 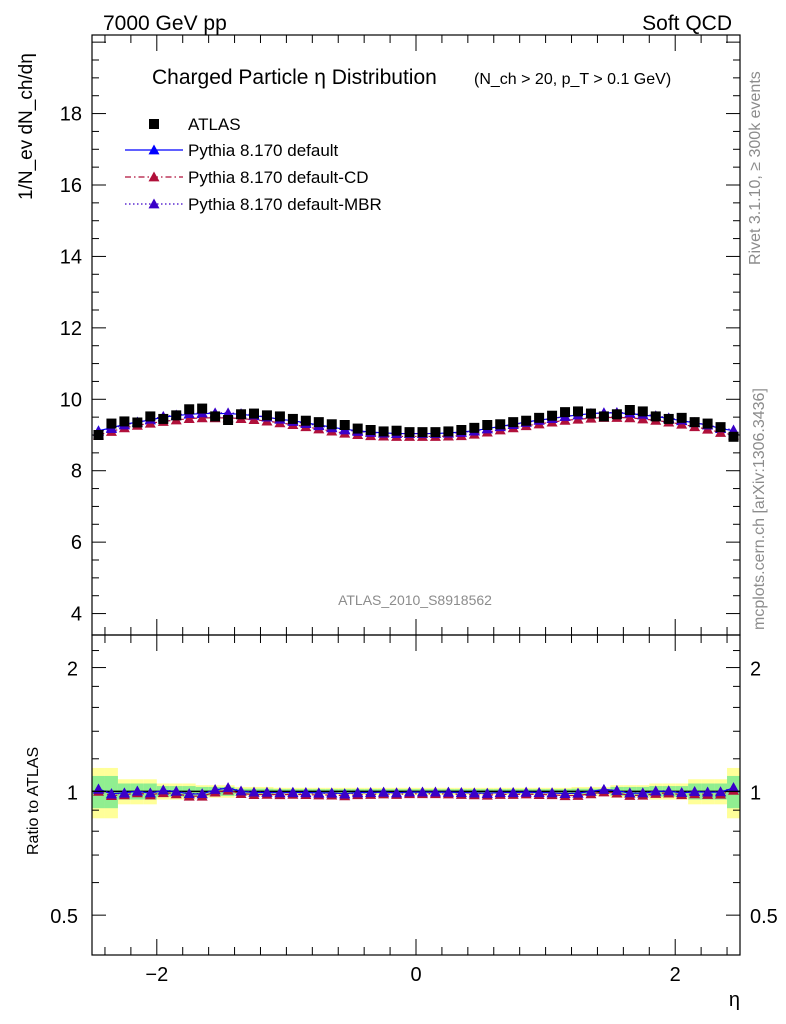 I want to click on legend-label: Pythia 8.170 default, so click(x=263, y=150).